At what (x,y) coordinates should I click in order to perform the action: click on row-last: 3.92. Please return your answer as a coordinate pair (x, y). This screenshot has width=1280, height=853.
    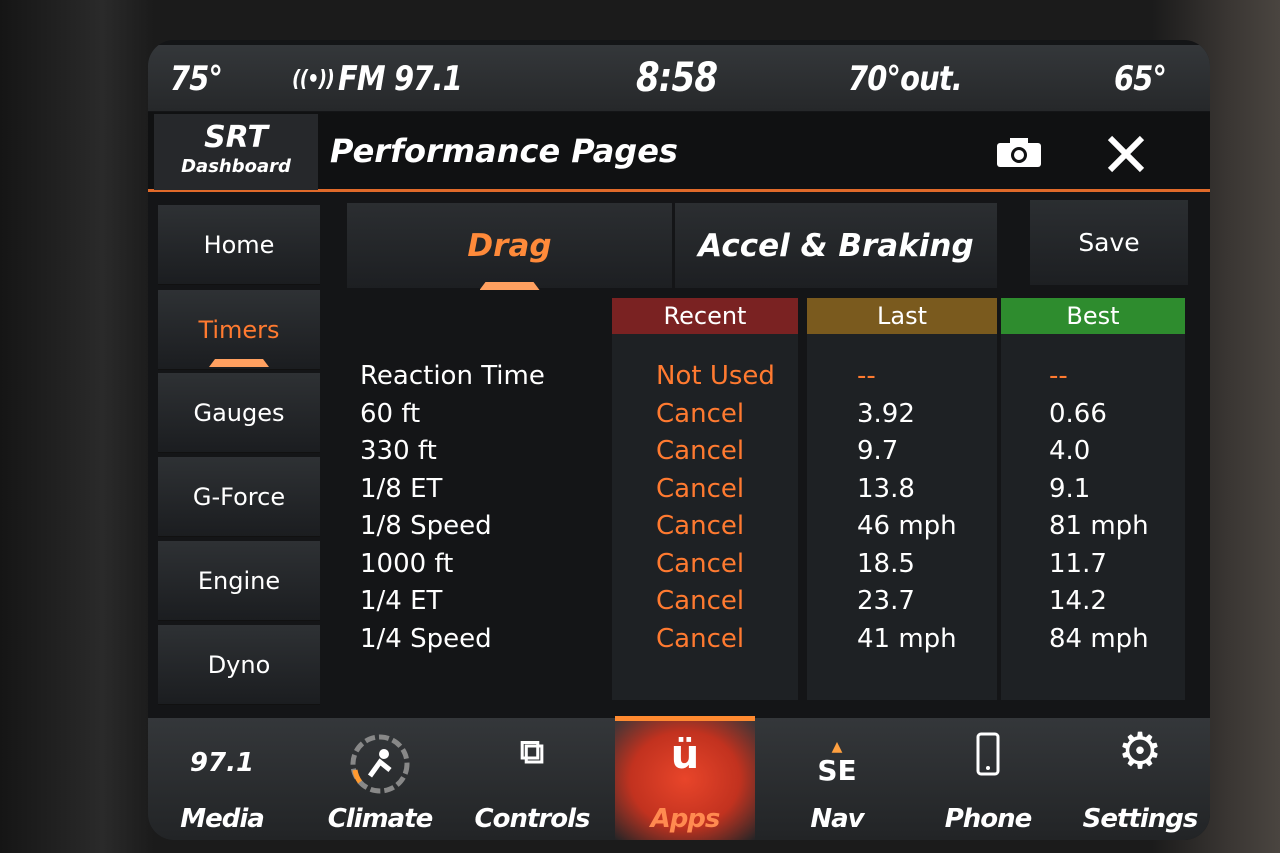
    Looking at the image, I should click on (886, 413).